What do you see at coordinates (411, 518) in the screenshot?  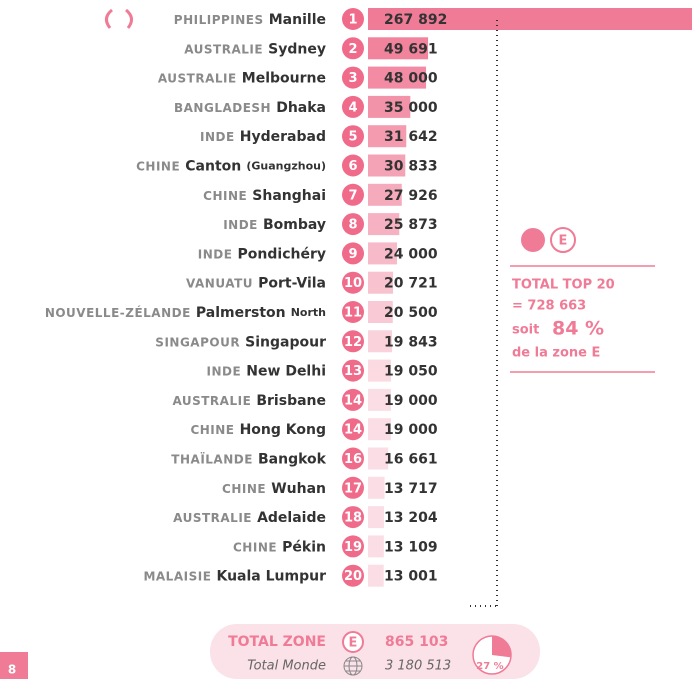 I see `value-label: 13 204` at bounding box center [411, 518].